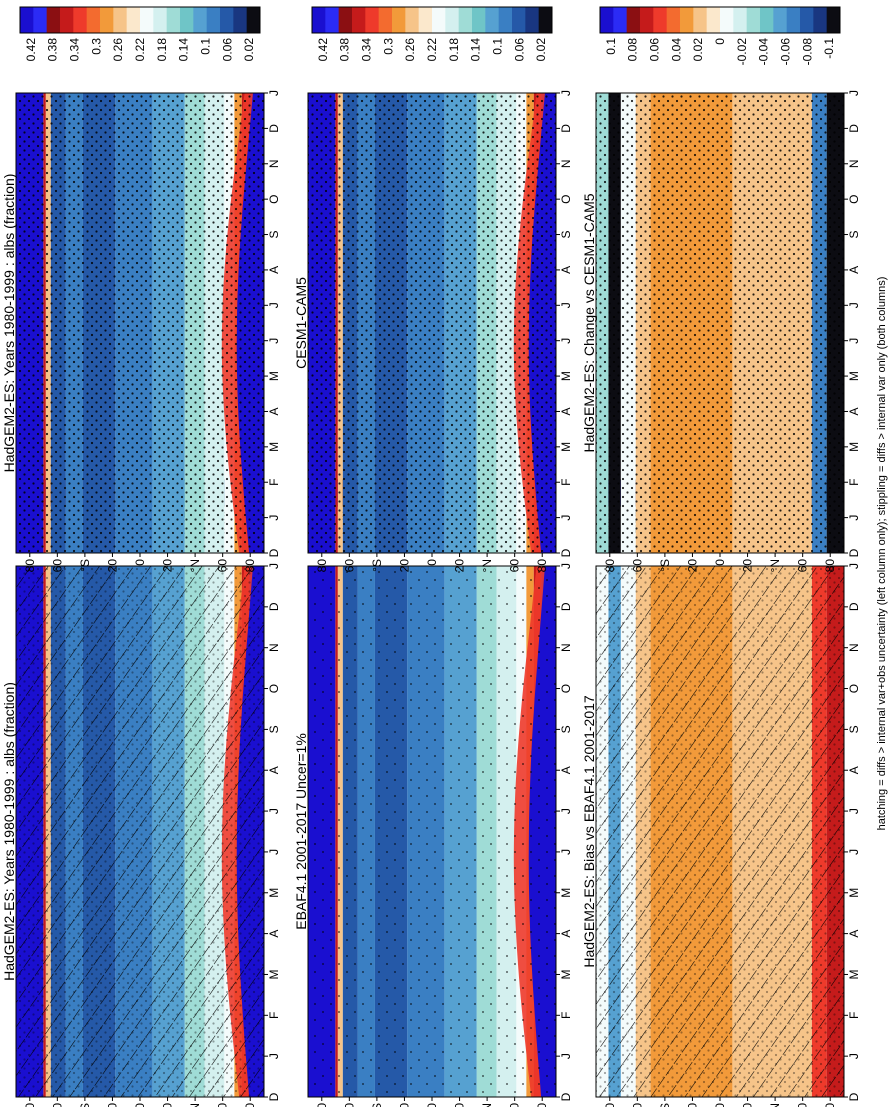  I want to click on panel-1-month-label-1: J, so click(274, 518).